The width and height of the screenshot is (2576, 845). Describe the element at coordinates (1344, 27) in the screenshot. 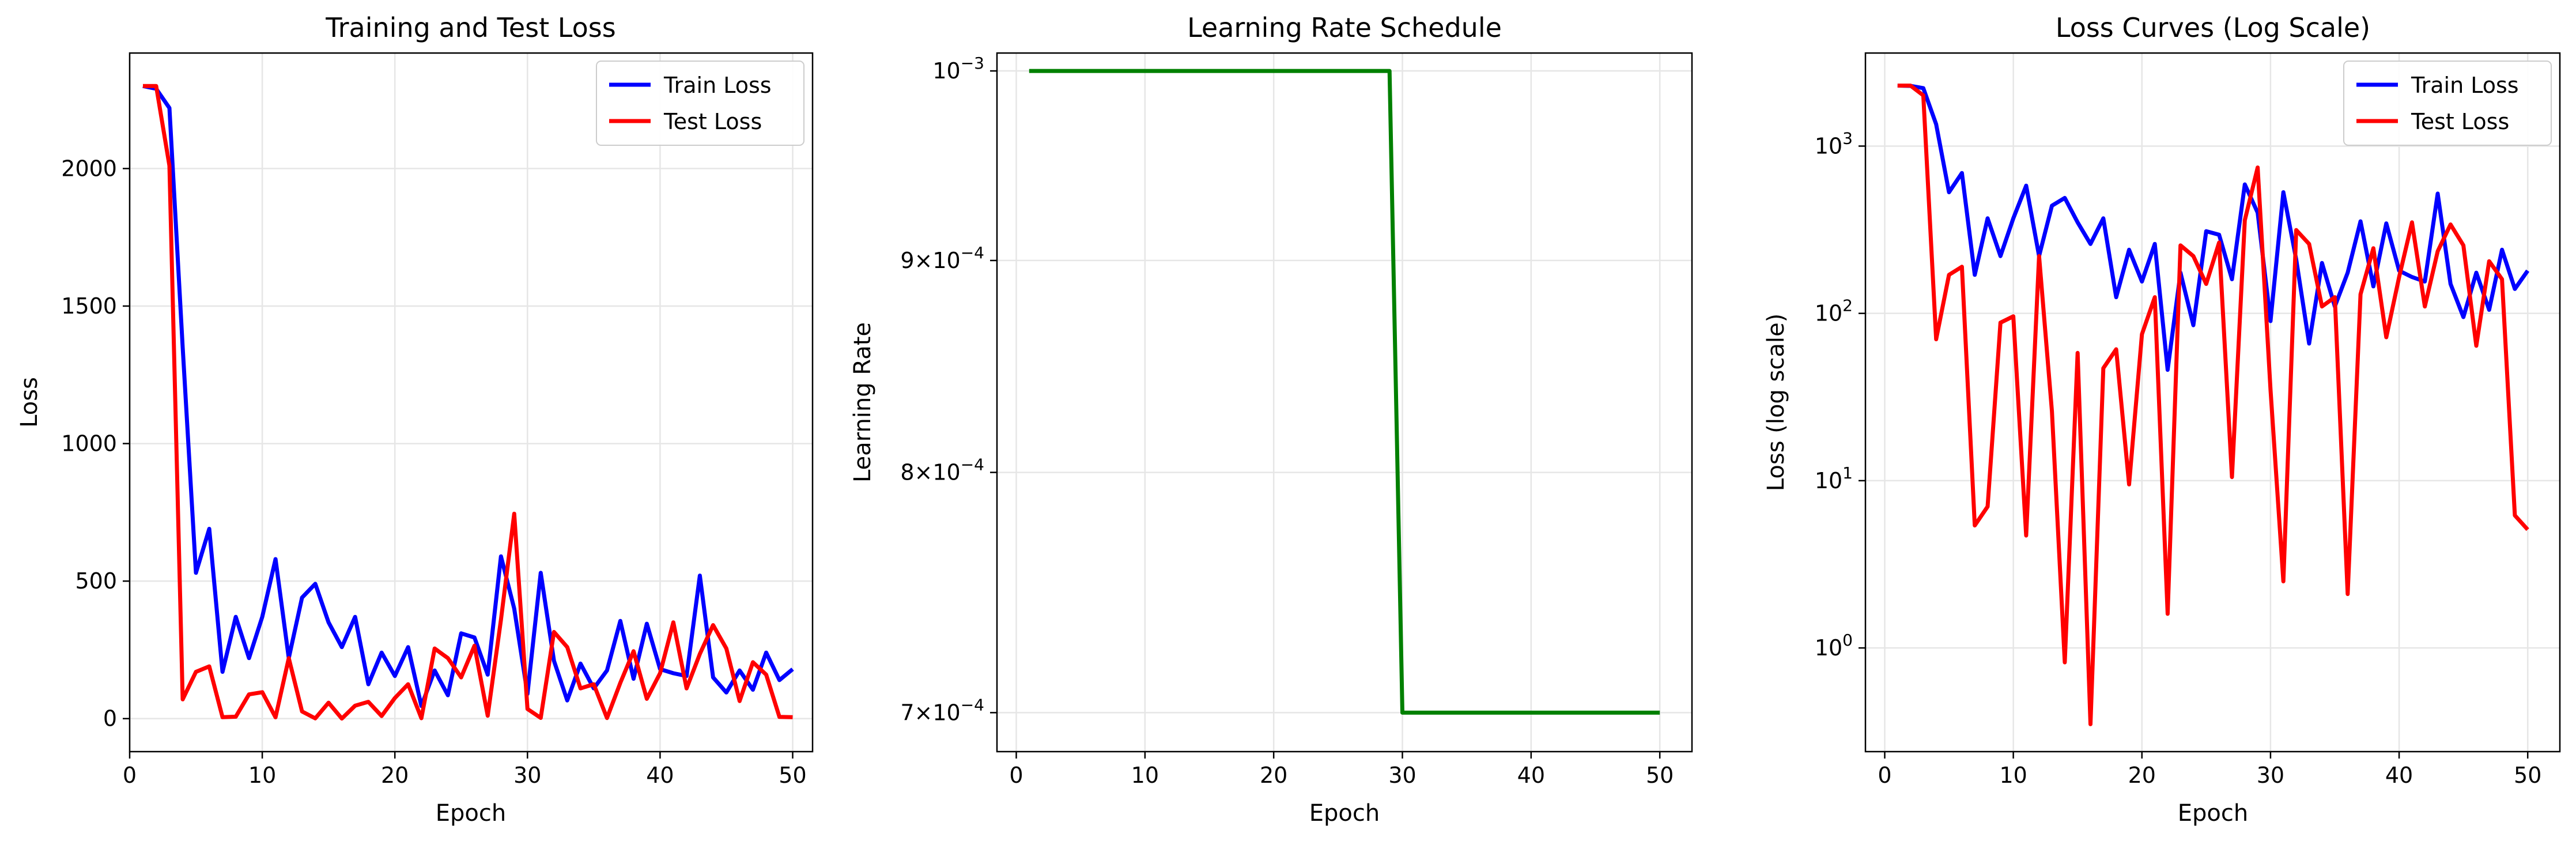

I see `chart-title: Learning Rate Schedule` at that location.